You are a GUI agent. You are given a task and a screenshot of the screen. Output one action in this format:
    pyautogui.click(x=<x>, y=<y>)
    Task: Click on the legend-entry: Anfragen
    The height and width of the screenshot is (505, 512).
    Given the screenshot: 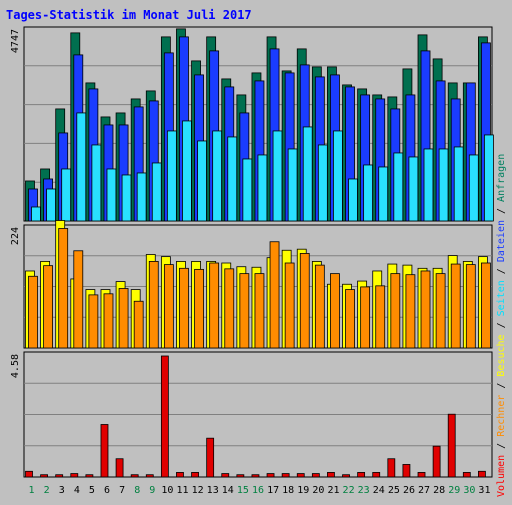 What is the action you would take?
    pyautogui.click(x=501, y=178)
    